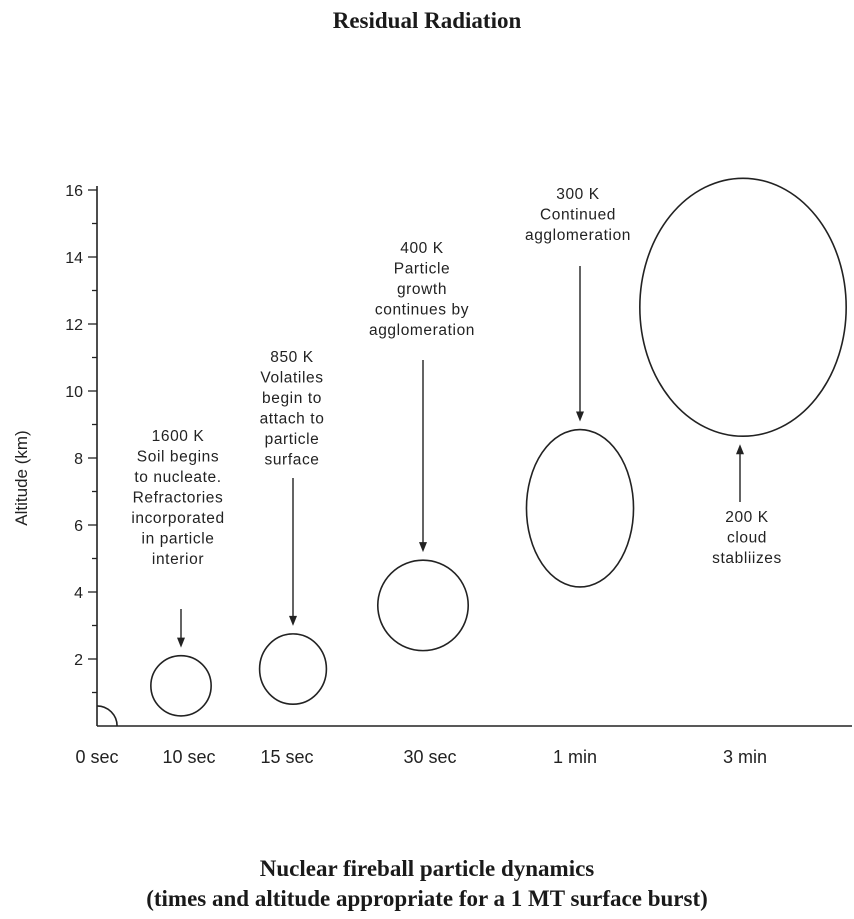 The height and width of the screenshot is (919, 854). What do you see at coordinates (422, 248) in the screenshot?
I see `note-line: 400 K` at bounding box center [422, 248].